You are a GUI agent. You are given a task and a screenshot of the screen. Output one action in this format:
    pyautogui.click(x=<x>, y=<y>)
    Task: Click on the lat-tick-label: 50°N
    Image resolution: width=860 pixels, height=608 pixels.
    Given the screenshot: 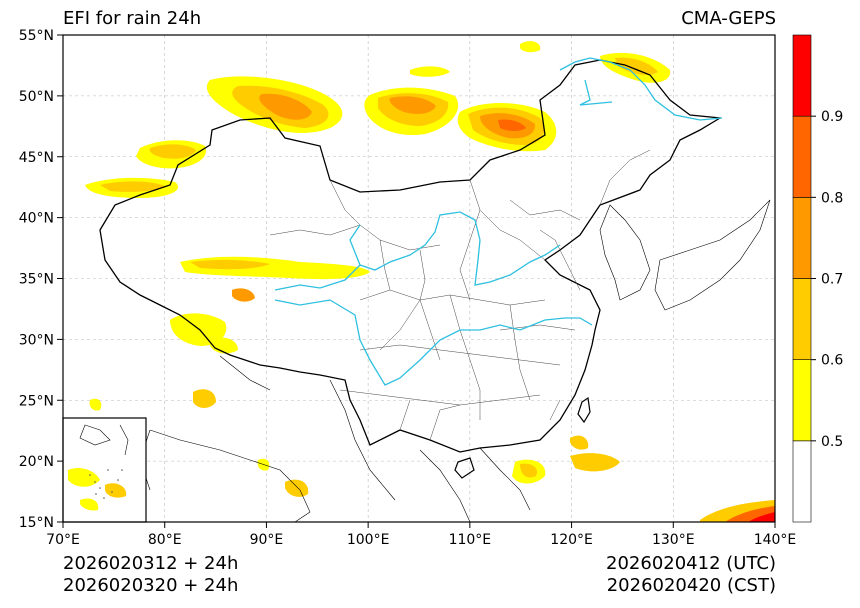 What is the action you would take?
    pyautogui.click(x=36, y=97)
    